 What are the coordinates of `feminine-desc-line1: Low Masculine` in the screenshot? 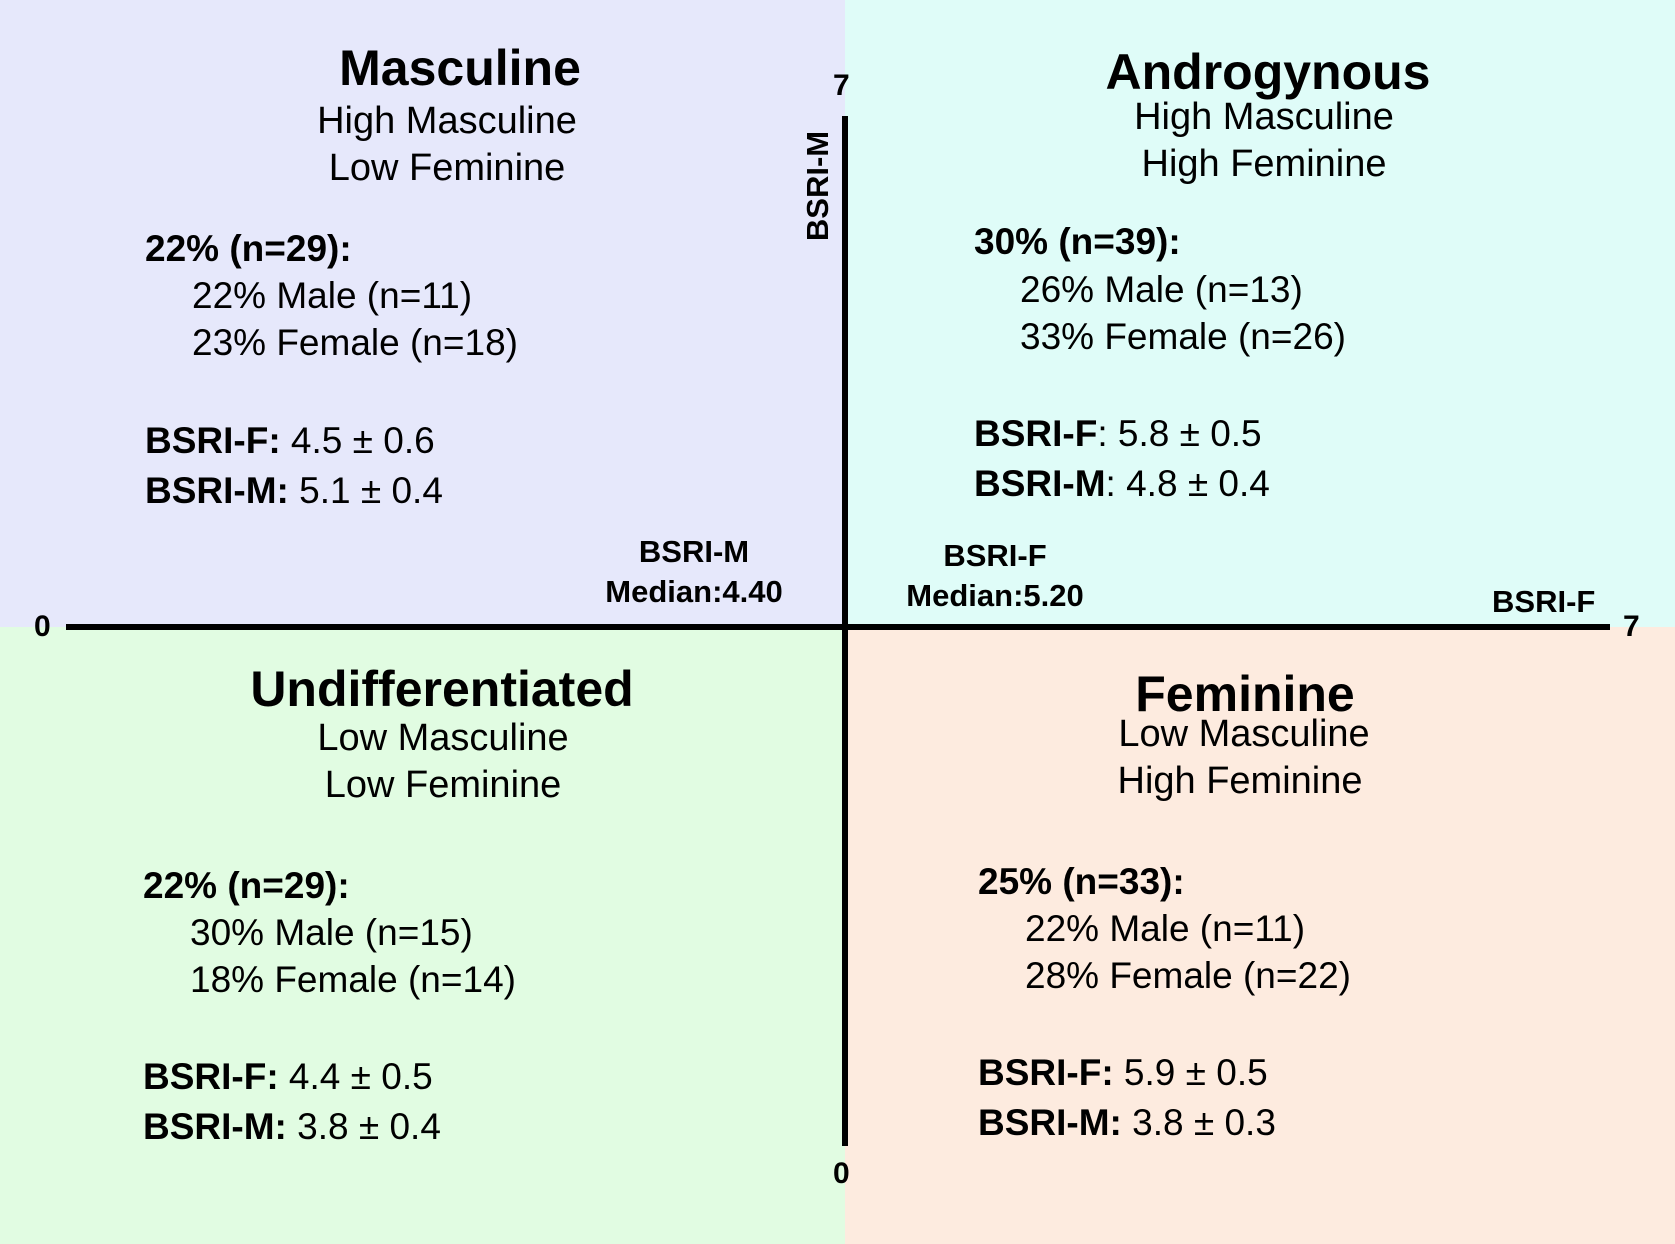 It's located at (1244, 734).